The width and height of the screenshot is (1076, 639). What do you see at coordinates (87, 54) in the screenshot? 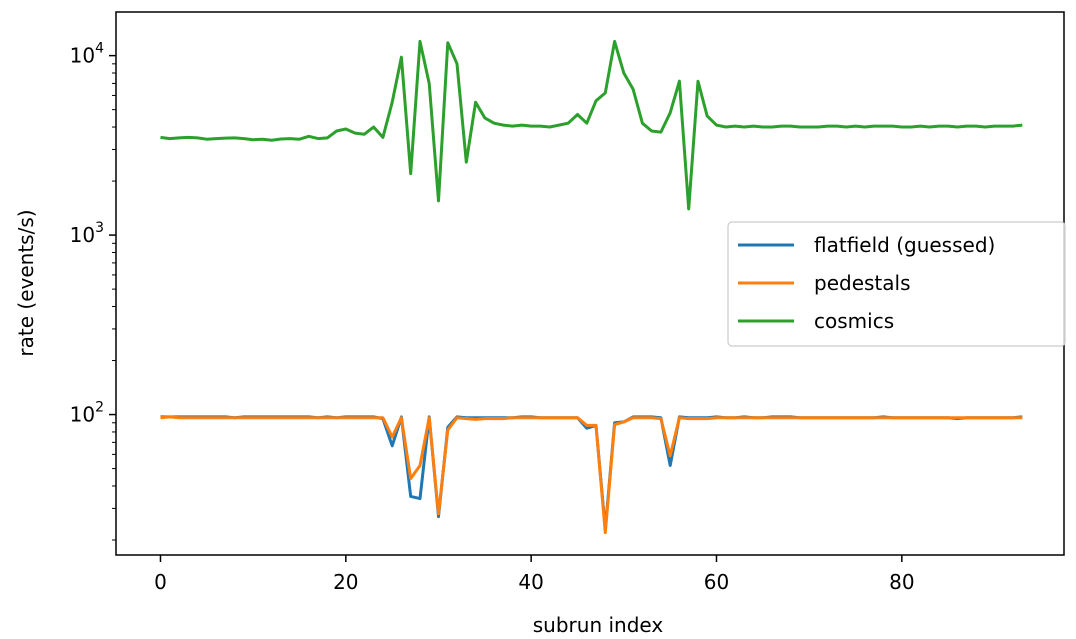
I see `y-tick-label: 10⁴` at bounding box center [87, 54].